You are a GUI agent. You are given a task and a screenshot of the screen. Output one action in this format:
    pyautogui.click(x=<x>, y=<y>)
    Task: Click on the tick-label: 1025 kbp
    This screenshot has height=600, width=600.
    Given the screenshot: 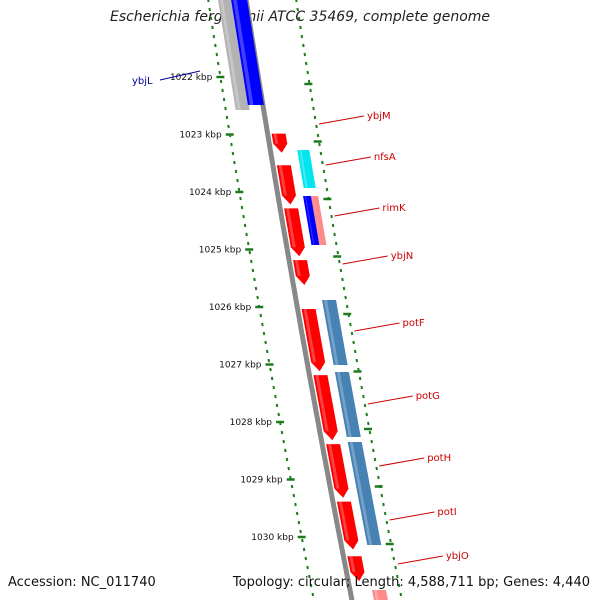 What is the action you would take?
    pyautogui.click(x=220, y=251)
    